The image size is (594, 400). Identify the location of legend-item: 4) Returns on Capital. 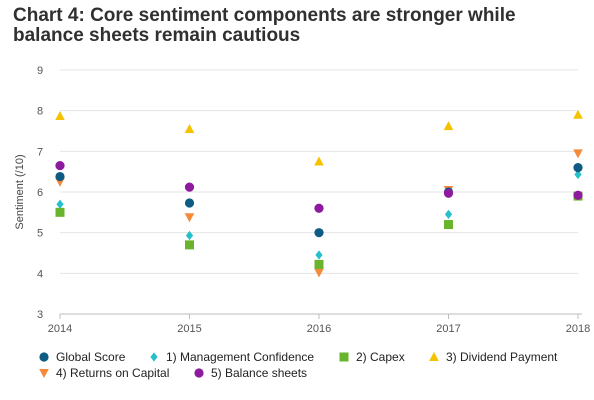
(103, 373).